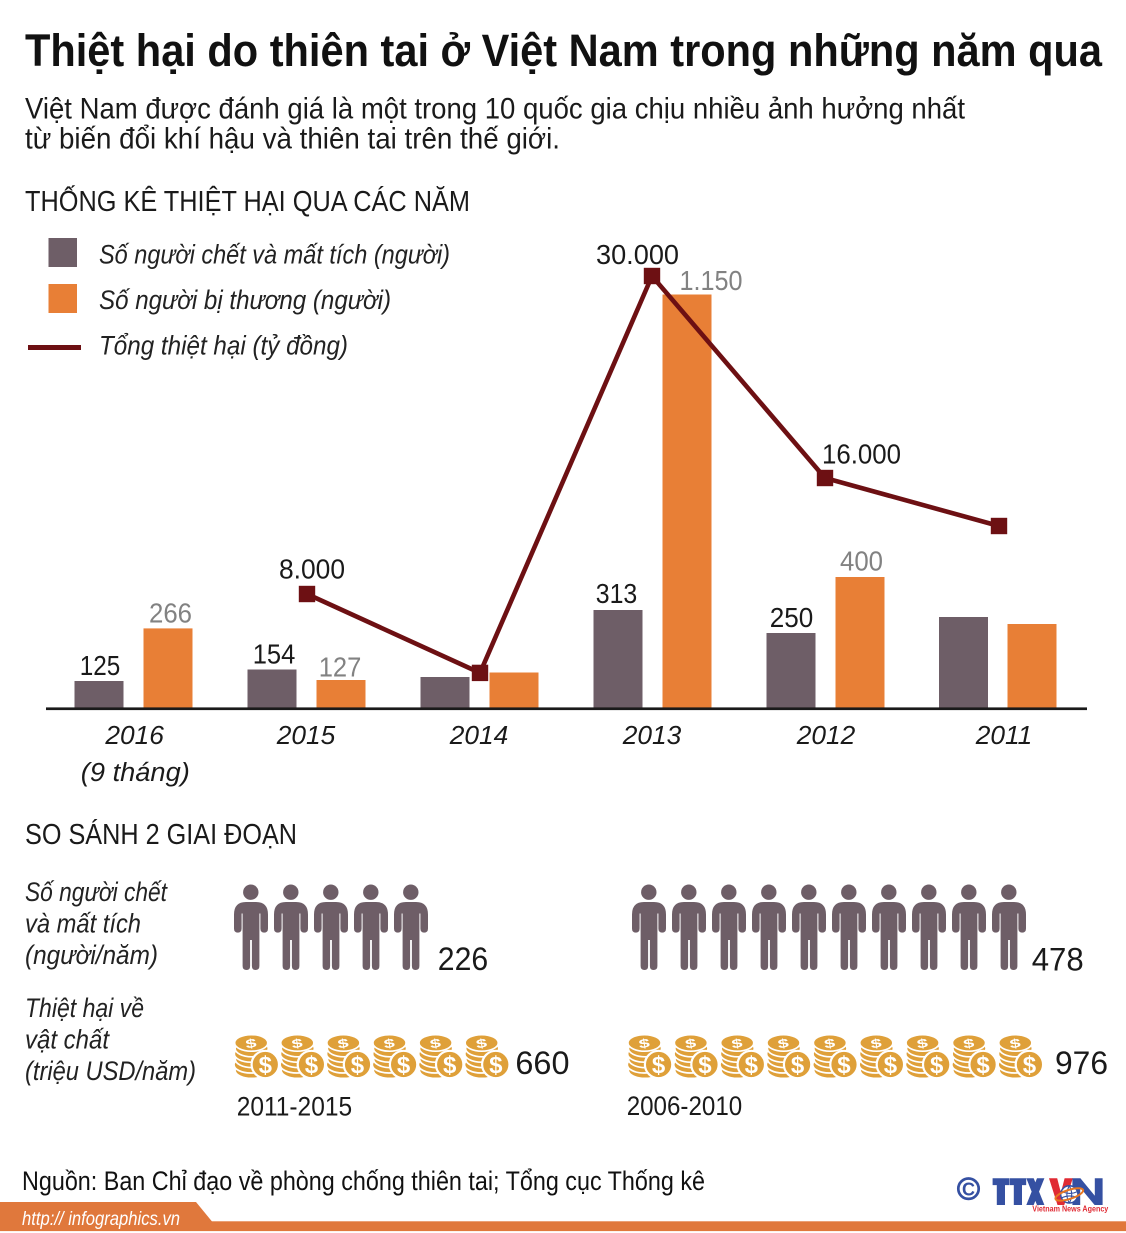 The width and height of the screenshot is (1126, 1233). What do you see at coordinates (826, 735) in the screenshot?
I see `svg-text: 2012` at bounding box center [826, 735].